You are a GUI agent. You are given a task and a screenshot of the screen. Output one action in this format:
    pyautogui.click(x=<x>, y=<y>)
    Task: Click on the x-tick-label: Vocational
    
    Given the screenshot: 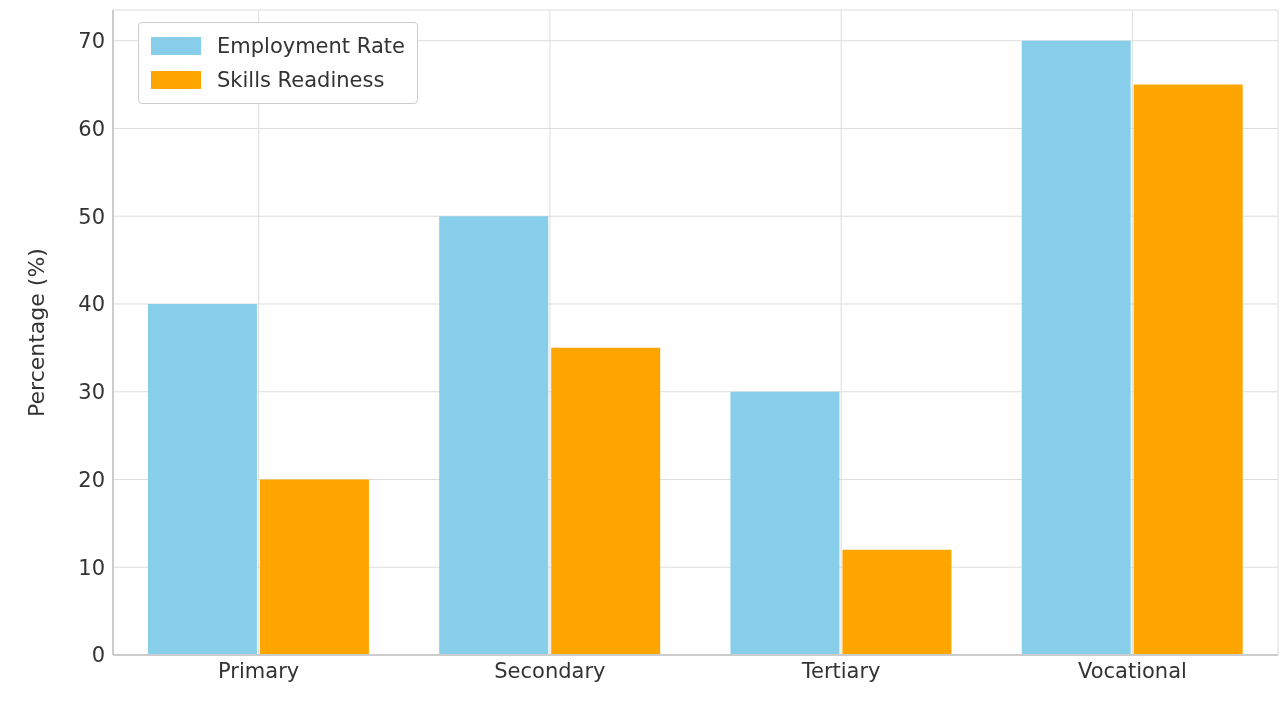 What is the action you would take?
    pyautogui.click(x=1132, y=670)
    